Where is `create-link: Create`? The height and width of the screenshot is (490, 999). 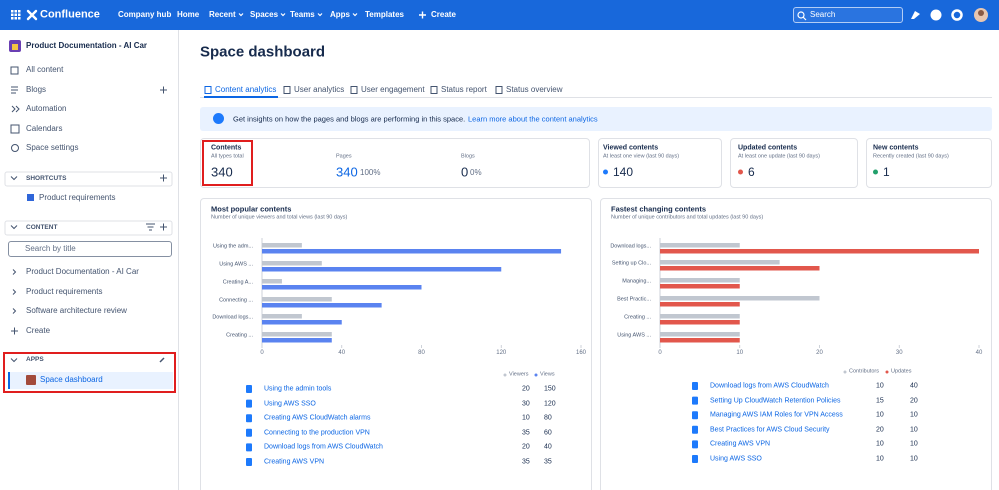
create-link: Create is located at coordinates (38, 330).